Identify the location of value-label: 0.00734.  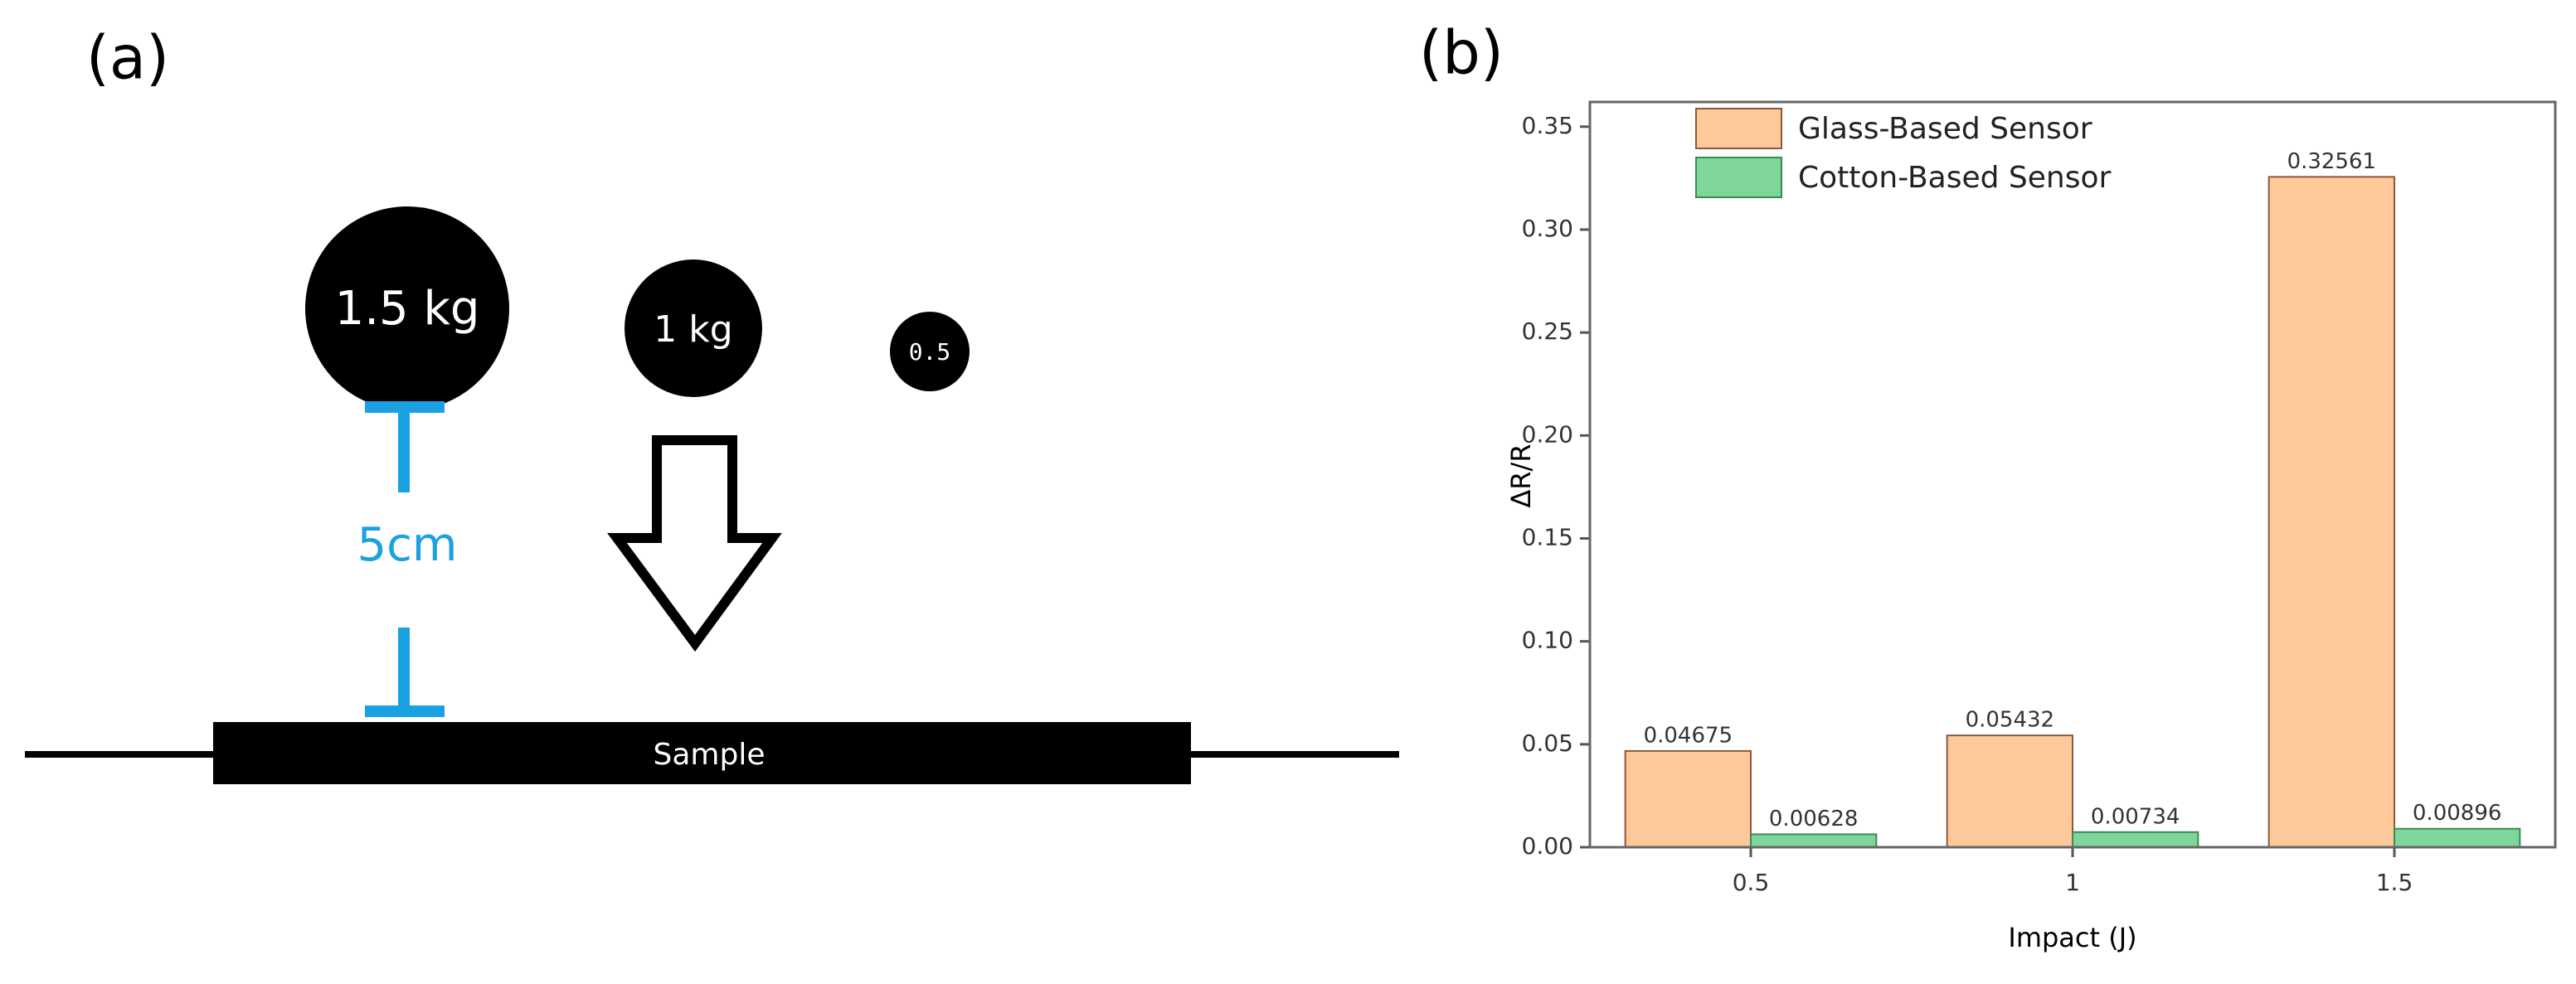
(2136, 816).